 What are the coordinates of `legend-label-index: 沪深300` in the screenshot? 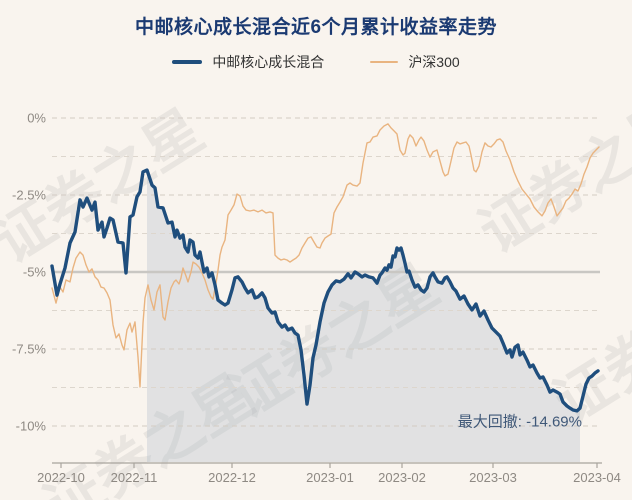 It's located at (434, 62).